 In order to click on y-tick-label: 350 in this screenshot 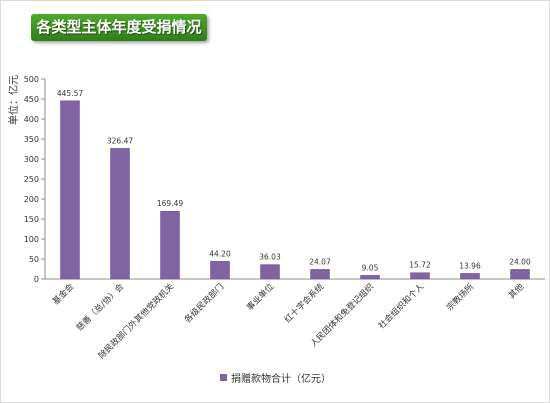, I will do `click(31, 139)`.